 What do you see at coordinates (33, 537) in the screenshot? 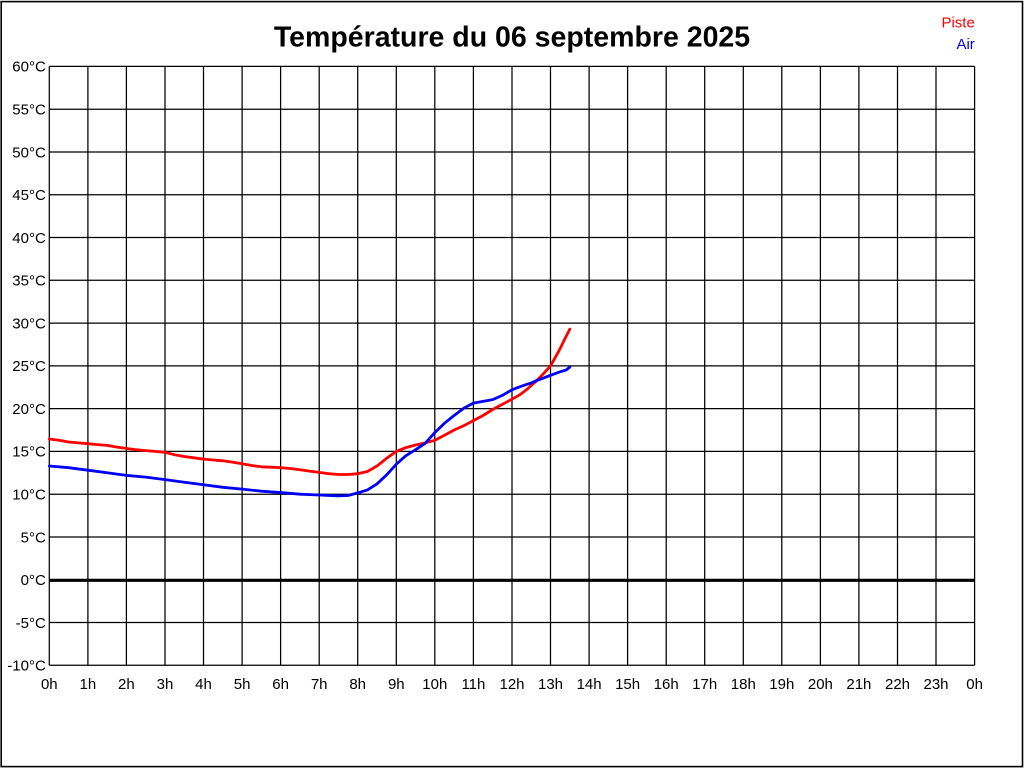
I see `svg-text: 5°C` at bounding box center [33, 537].